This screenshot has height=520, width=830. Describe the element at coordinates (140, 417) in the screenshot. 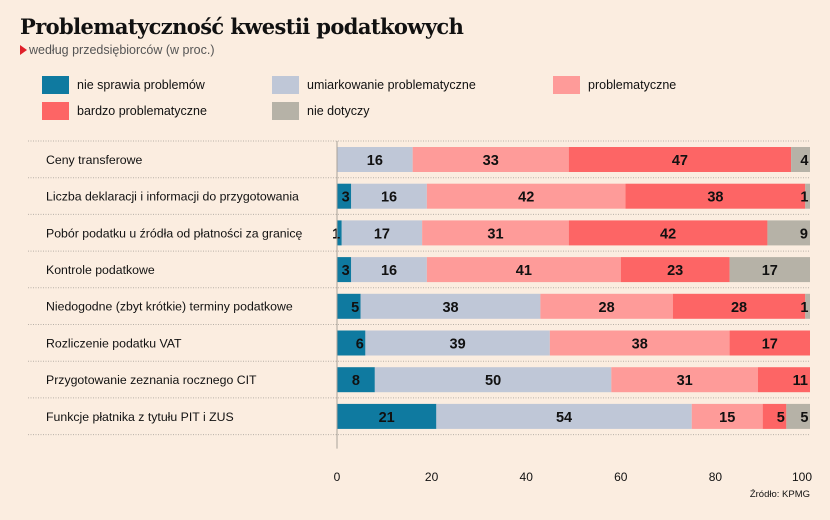

I see `category-label: Funkcje płatnika z tytułu PIT i ZUS` at that location.